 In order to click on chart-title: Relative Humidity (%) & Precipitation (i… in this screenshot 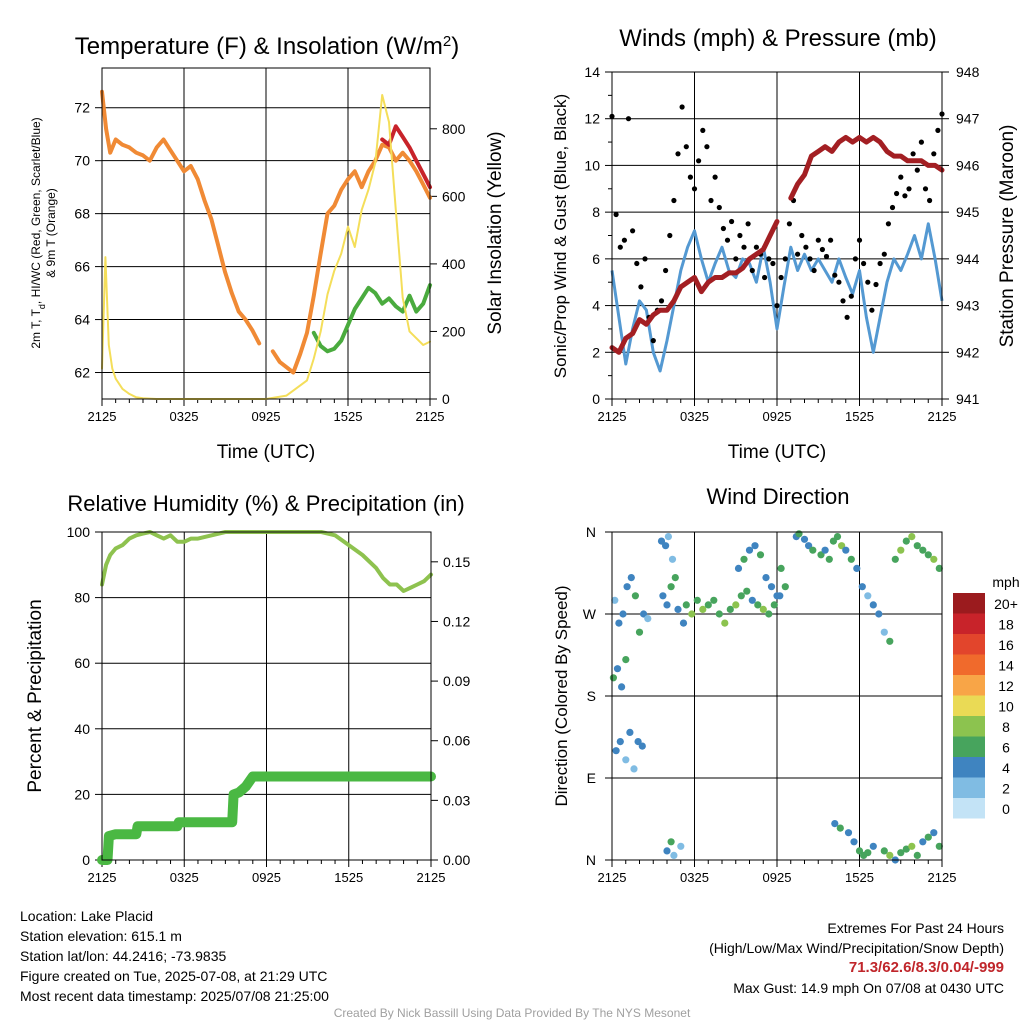, I will do `click(265, 503)`.